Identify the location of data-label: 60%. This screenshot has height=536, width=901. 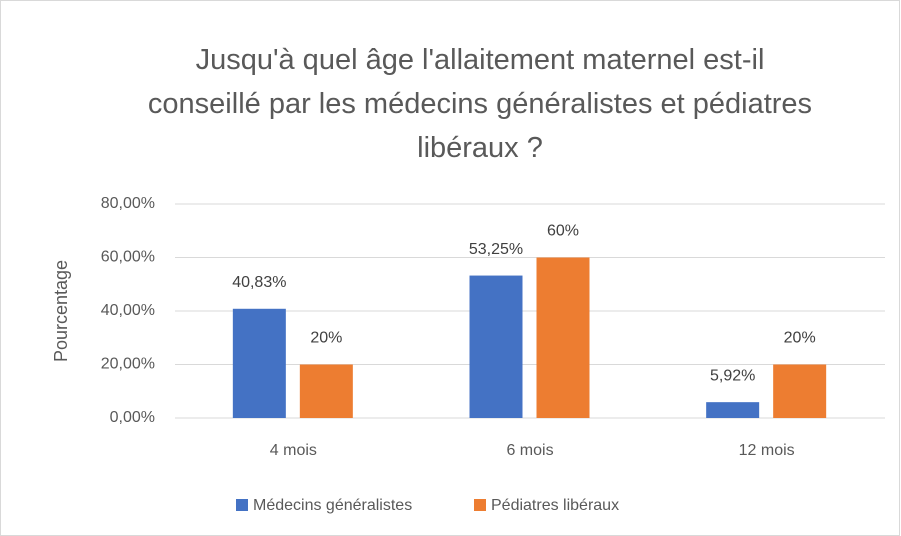
(563, 231).